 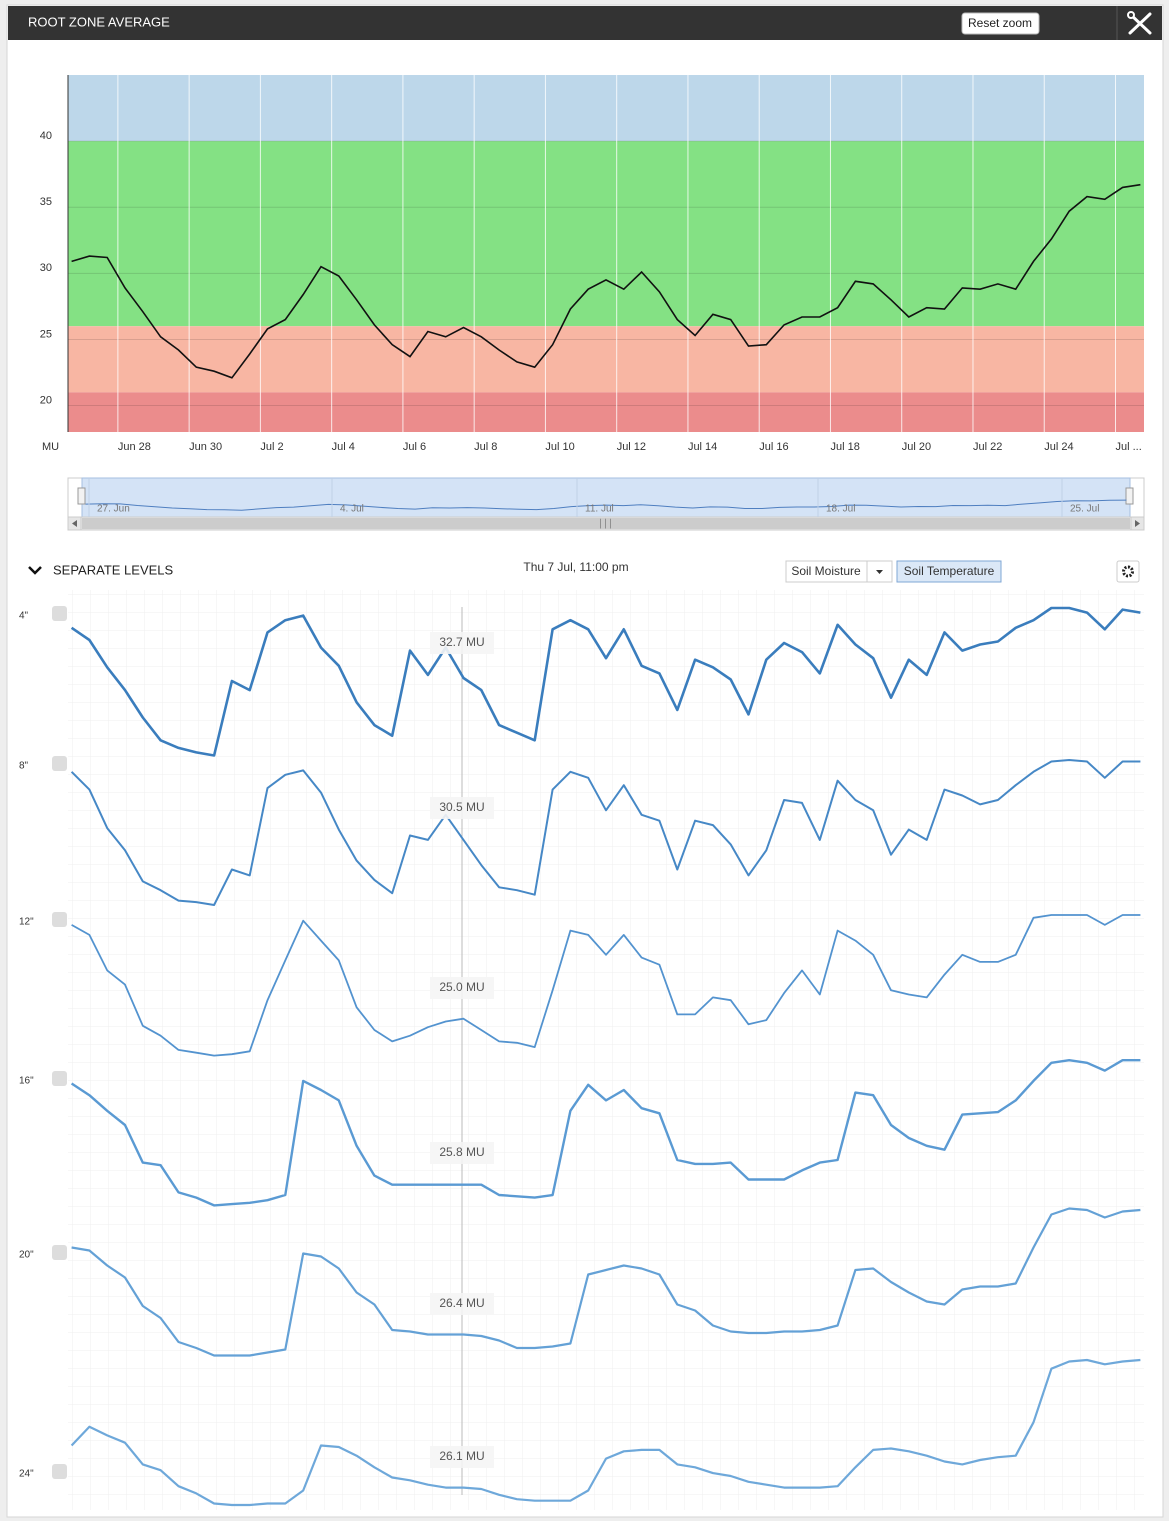 What do you see at coordinates (113, 569) in the screenshot?
I see `levels-title: SEPARATE LEVELS` at bounding box center [113, 569].